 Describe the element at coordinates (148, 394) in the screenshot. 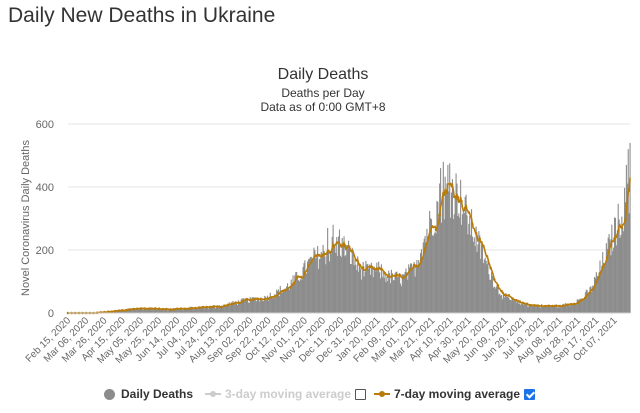

I see `legend-daily-deaths: Daily Deaths` at that location.